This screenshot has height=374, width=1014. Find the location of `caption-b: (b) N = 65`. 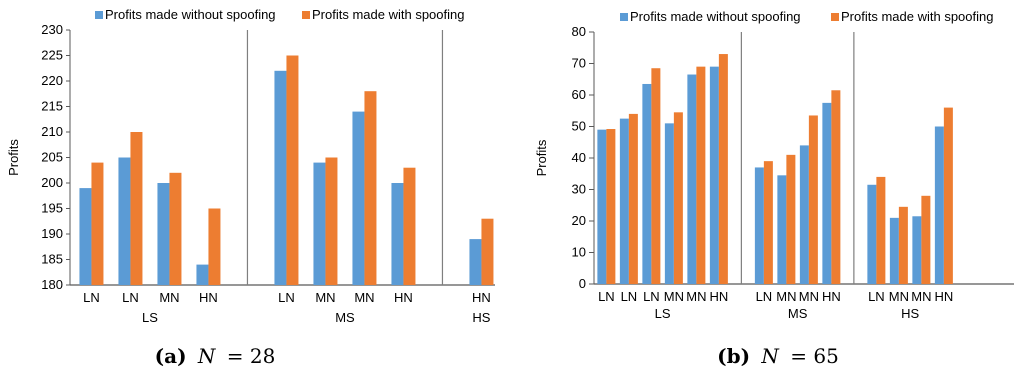

caption-b: (b) N = 65 is located at coordinates (778, 356).